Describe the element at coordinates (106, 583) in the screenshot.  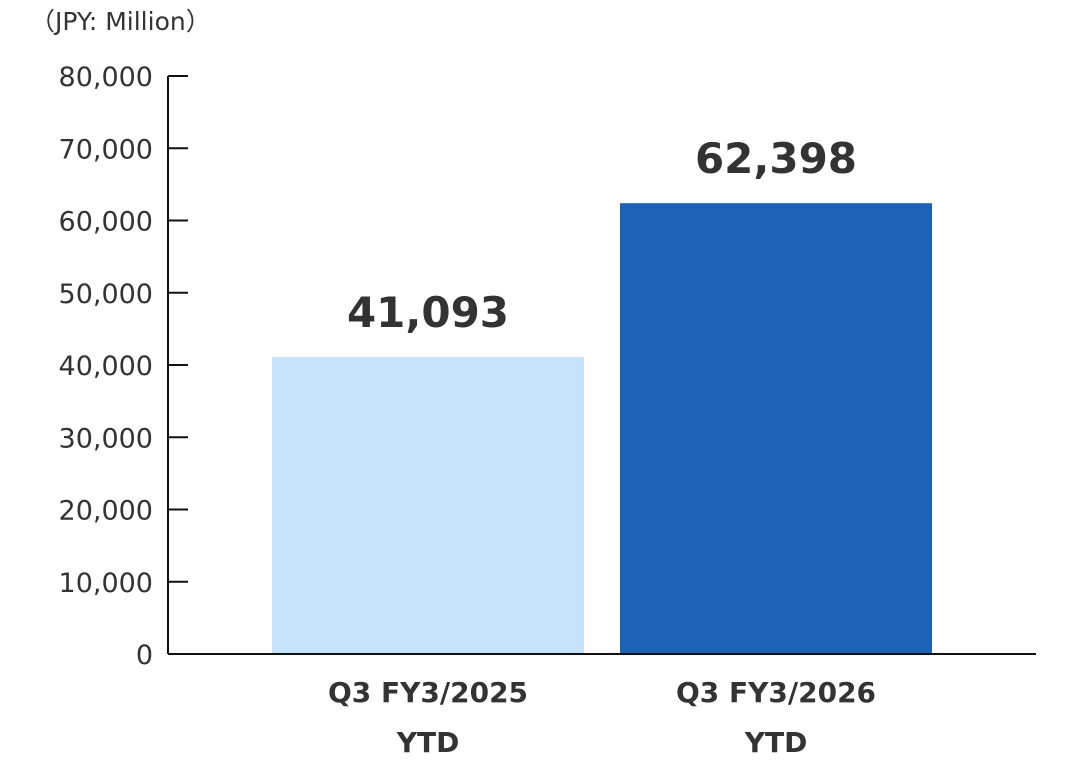
I see `y-tick-label: 10,000` at that location.